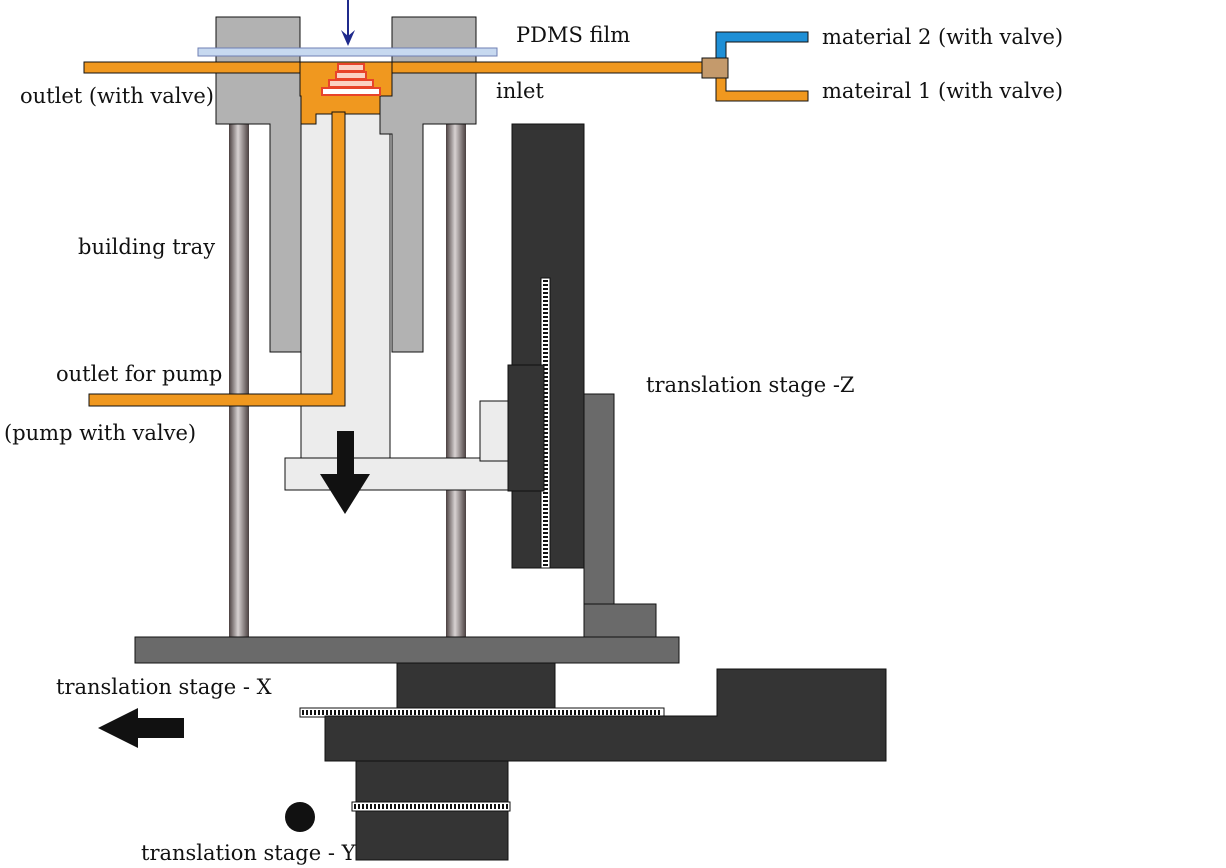  Describe the element at coordinates (520, 91) in the screenshot. I see `label-inlet: inlet` at that location.